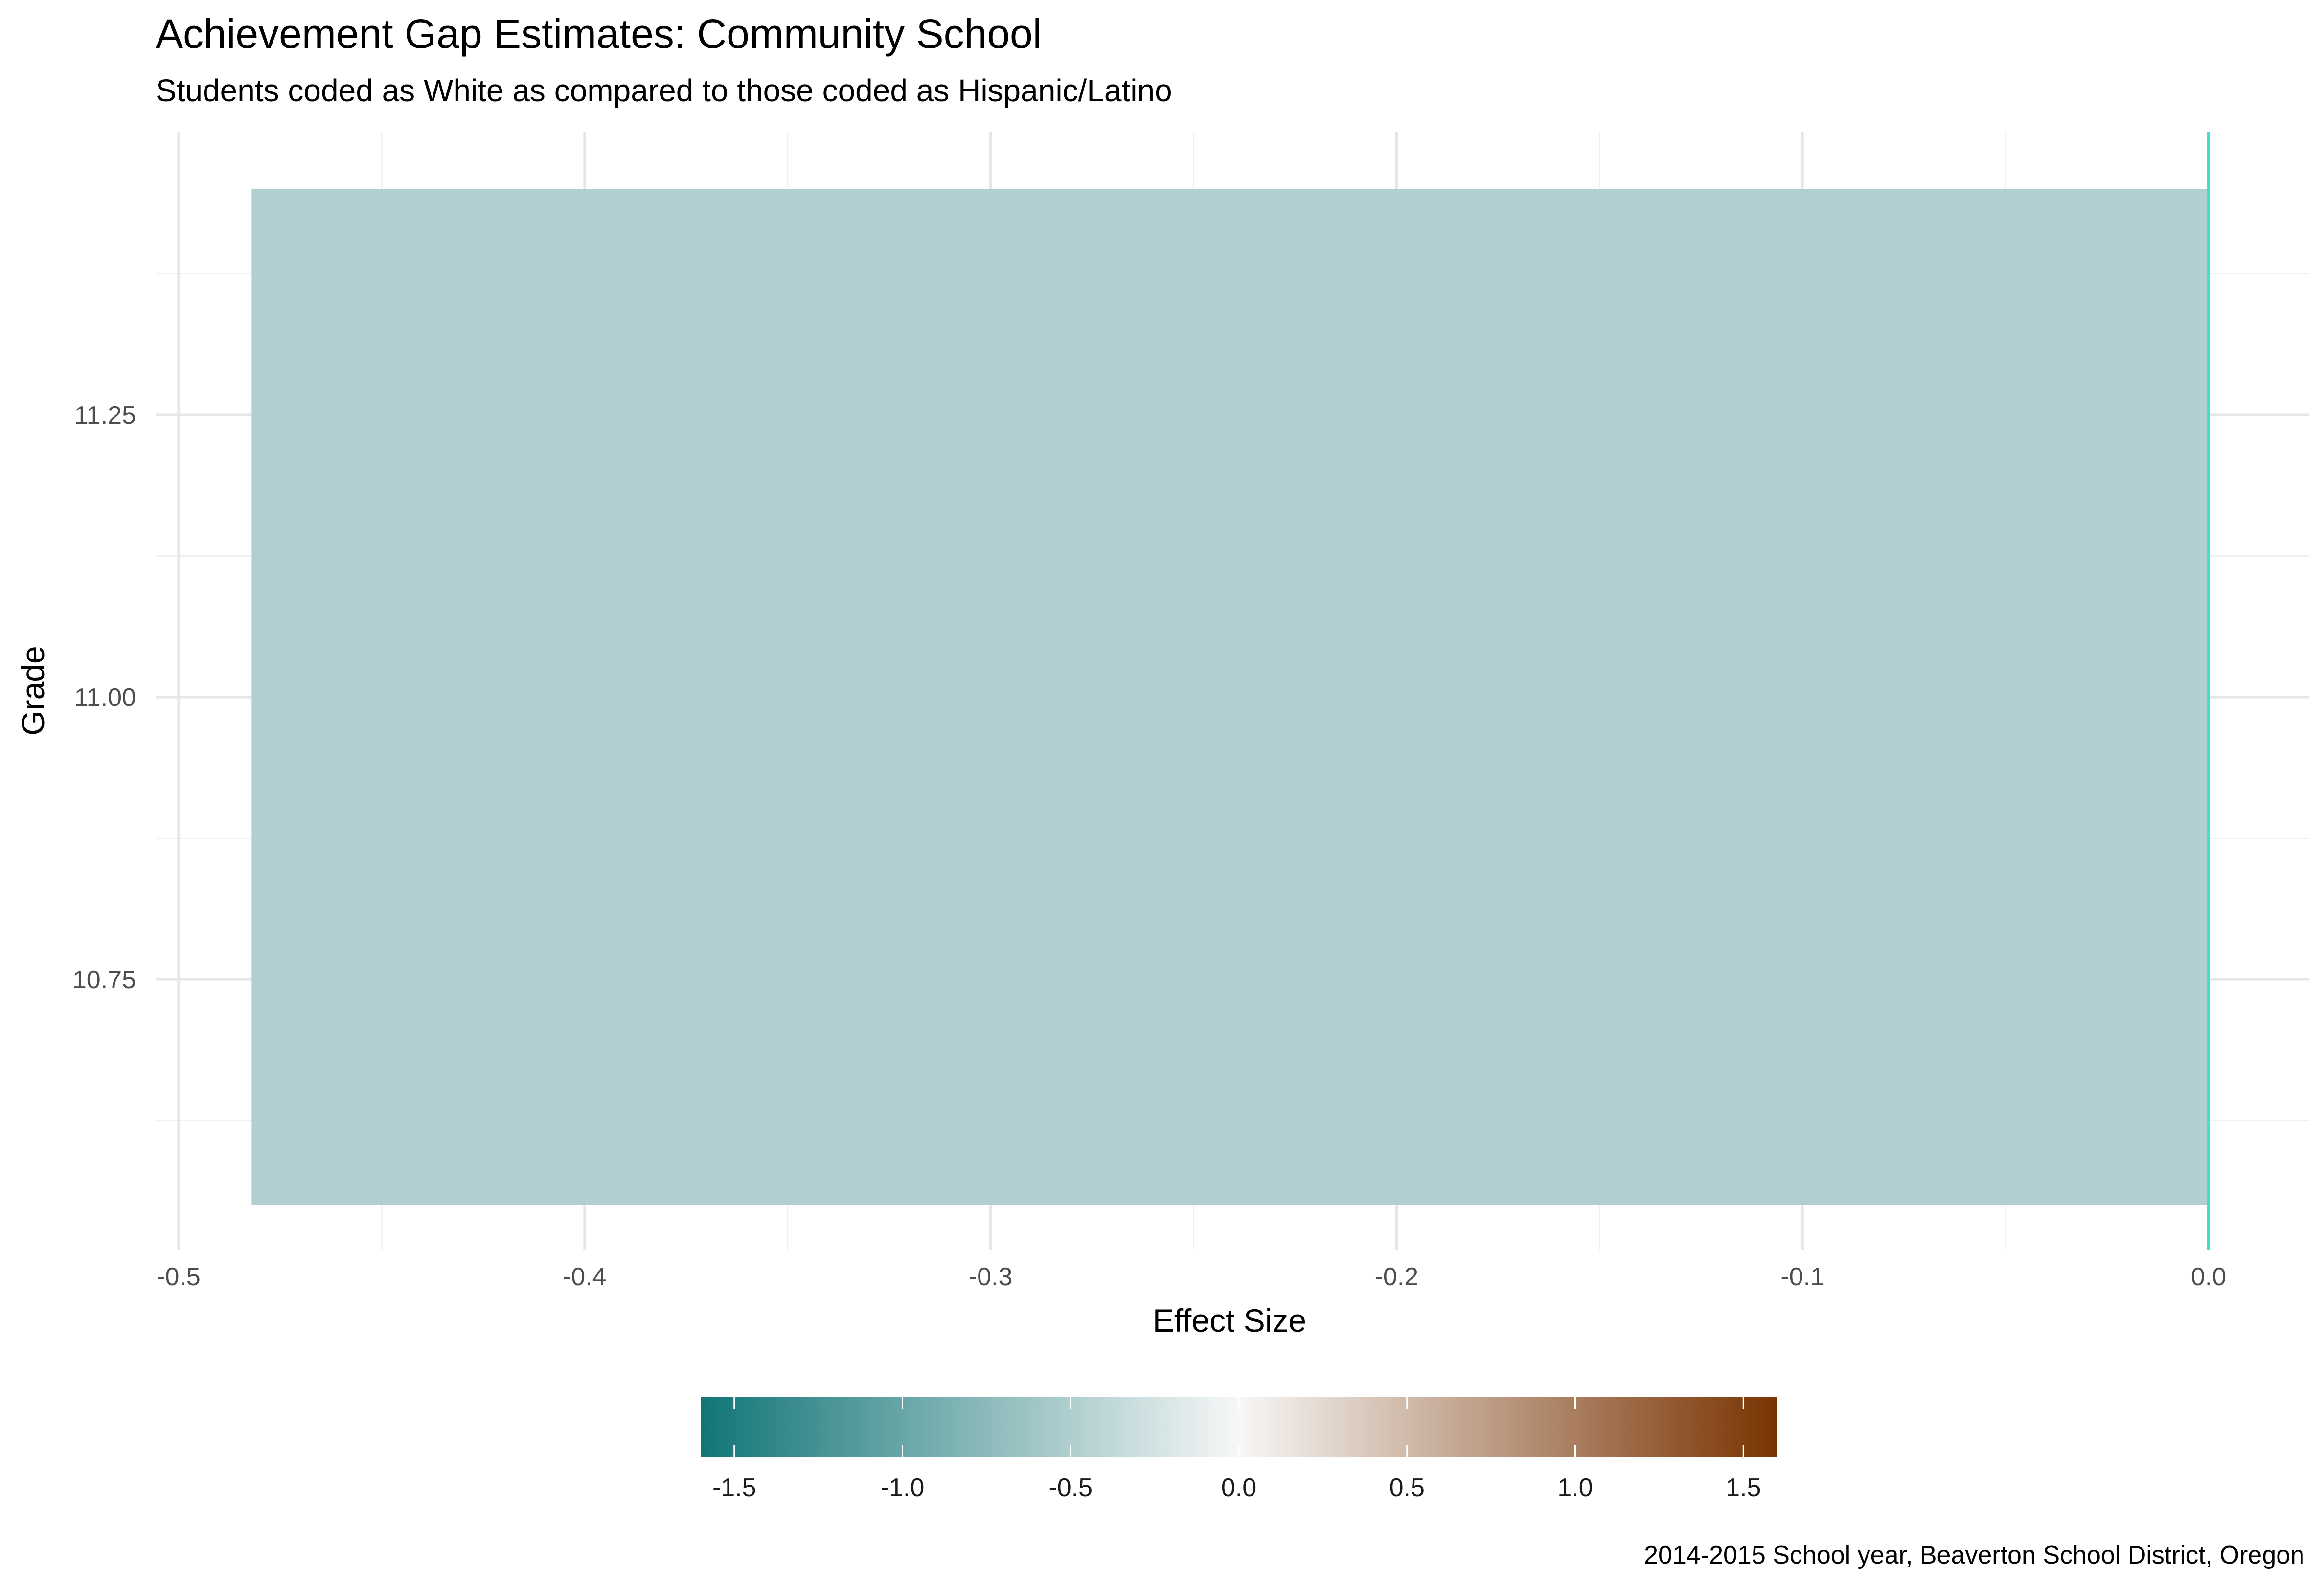  Describe the element at coordinates (903, 1488) in the screenshot. I see `colorbar-tick-label: -1.0` at that location.